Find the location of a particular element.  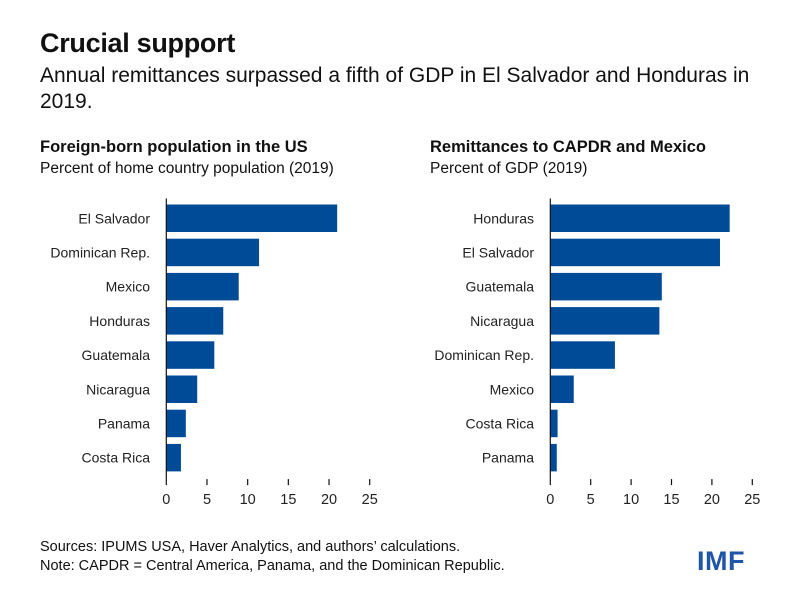

imf-logo: IMF is located at coordinates (721, 561).